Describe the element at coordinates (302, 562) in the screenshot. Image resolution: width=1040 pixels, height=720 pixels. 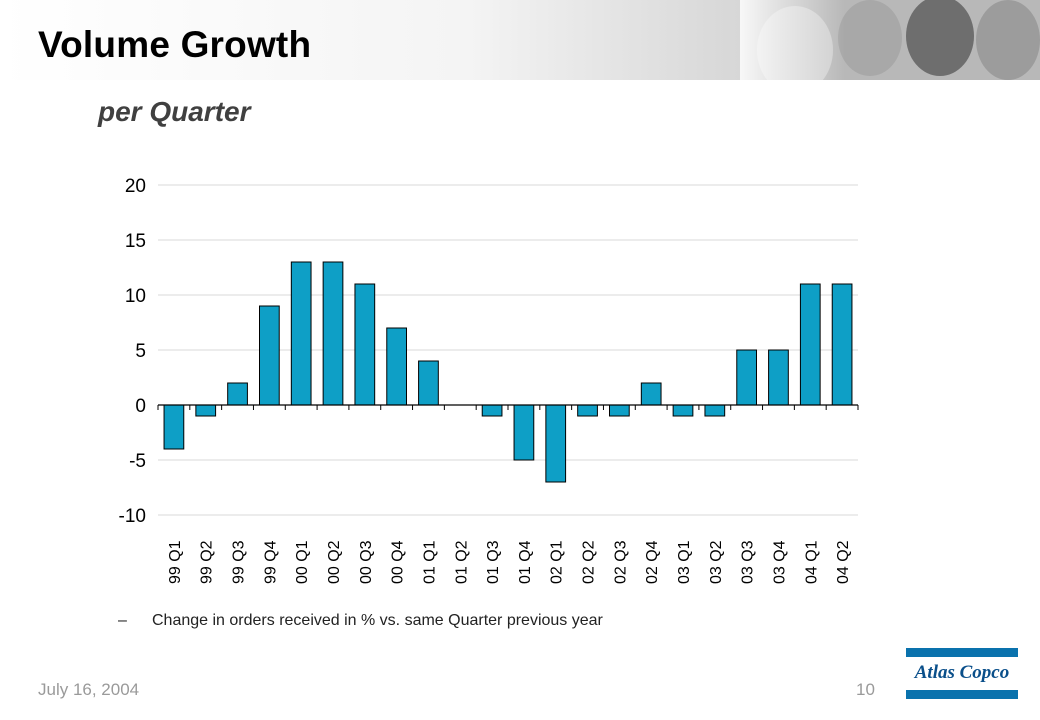
I see `x-tick-label: 00 Q1` at that location.